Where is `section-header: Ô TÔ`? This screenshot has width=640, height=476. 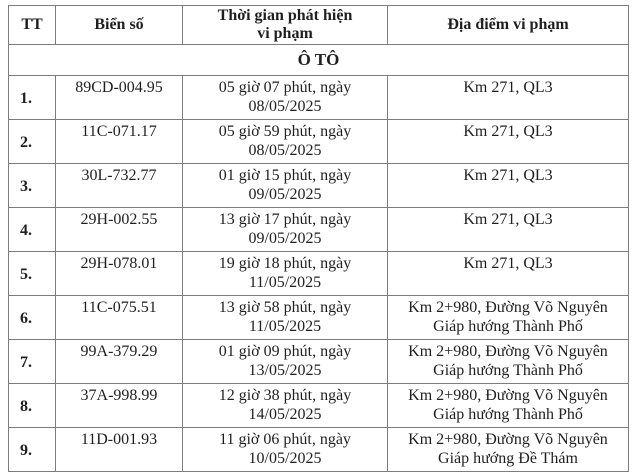
section-header: Ô TÔ is located at coordinates (318, 59).